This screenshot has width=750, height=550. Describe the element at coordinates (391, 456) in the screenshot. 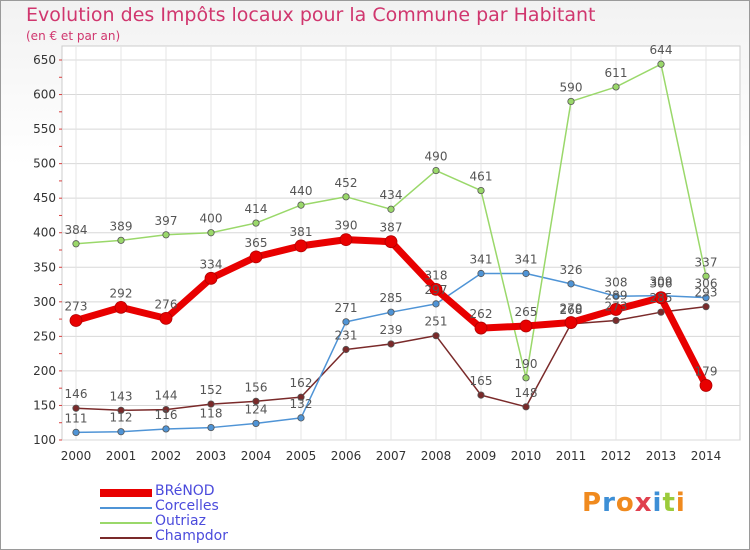

I see `x-tick-label: 2007` at that location.